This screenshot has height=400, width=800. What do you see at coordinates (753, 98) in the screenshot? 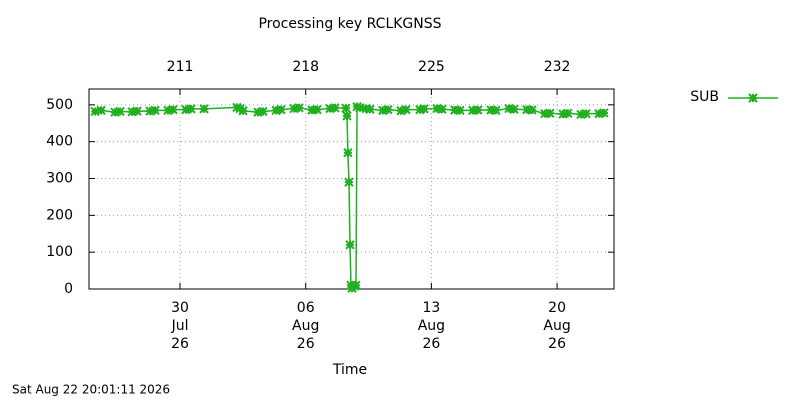
I see `legend-marker` at bounding box center [753, 98].